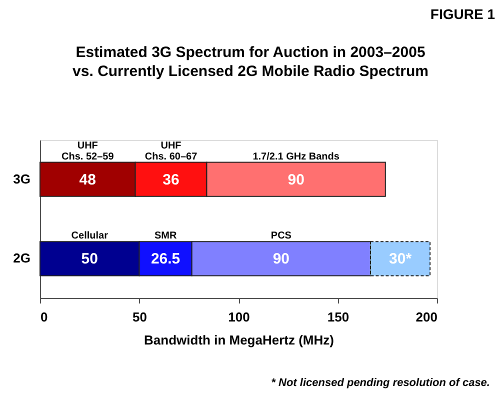  What do you see at coordinates (21, 178) in the screenshot?
I see `y-tick-label: 3G` at bounding box center [21, 178].